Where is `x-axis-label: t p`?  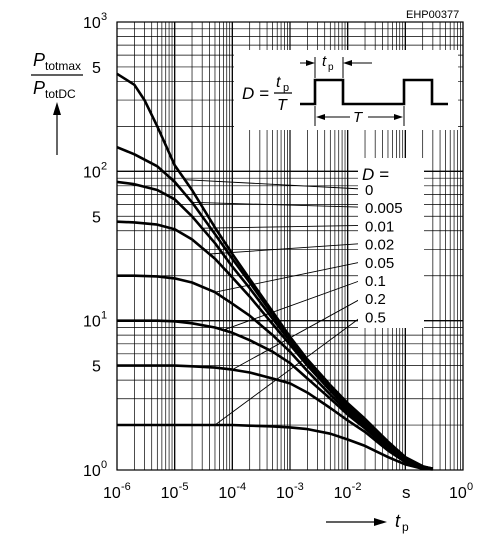
x-axis-label: t p is located at coordinates (367, 522).